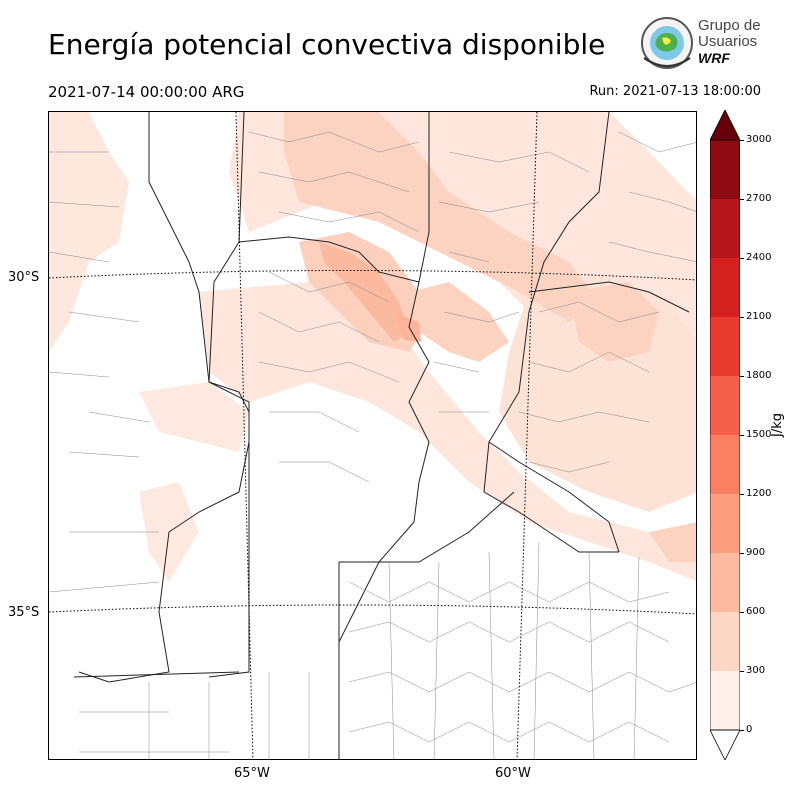 The width and height of the screenshot is (800, 800). What do you see at coordinates (24, 277) in the screenshot?
I see `lat-label-30s: 30°S` at bounding box center [24, 277].